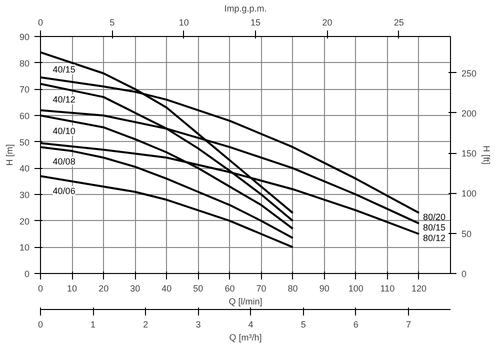 This screenshot has height=350, width=500. I want to click on x-tick-label: 110, so click(387, 289).